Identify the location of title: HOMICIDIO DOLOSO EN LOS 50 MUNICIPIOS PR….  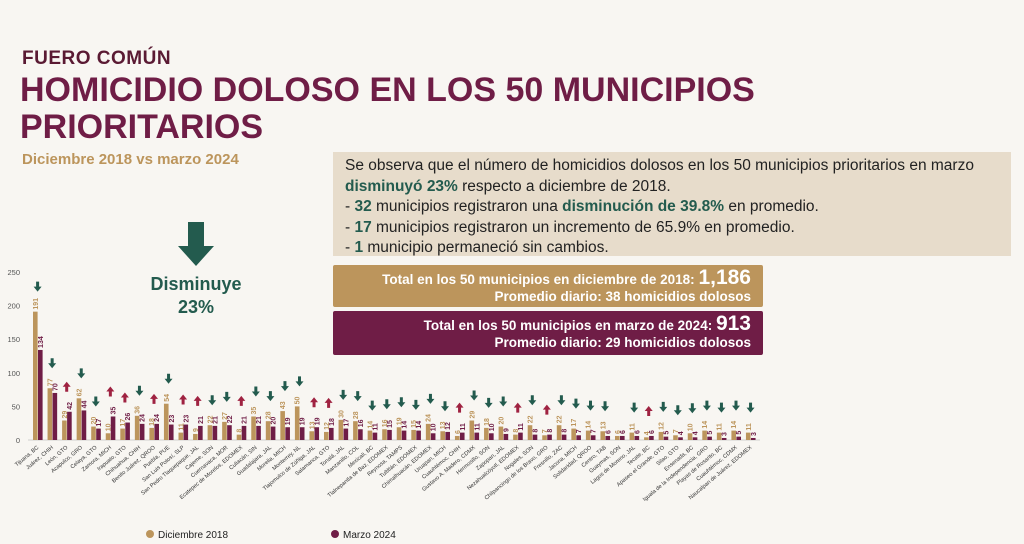
(387, 108).